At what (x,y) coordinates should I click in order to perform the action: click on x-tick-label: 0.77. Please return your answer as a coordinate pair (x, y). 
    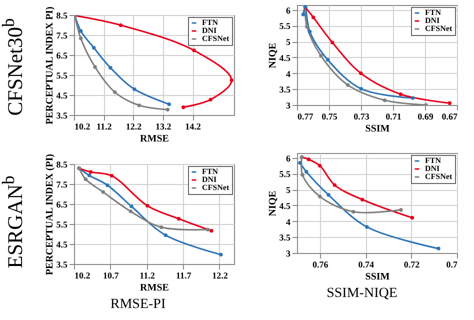
    Looking at the image, I should click on (306, 117).